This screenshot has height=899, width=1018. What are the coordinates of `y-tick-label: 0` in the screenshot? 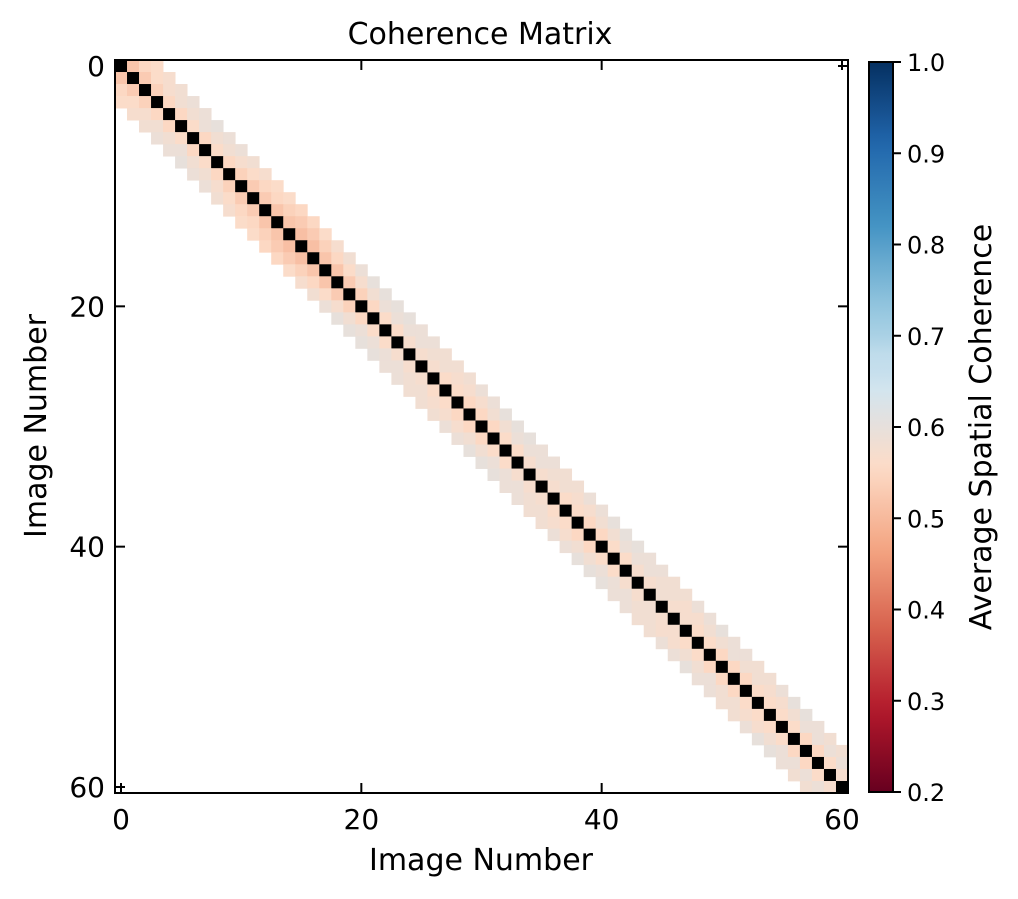 It's located at (96, 66).